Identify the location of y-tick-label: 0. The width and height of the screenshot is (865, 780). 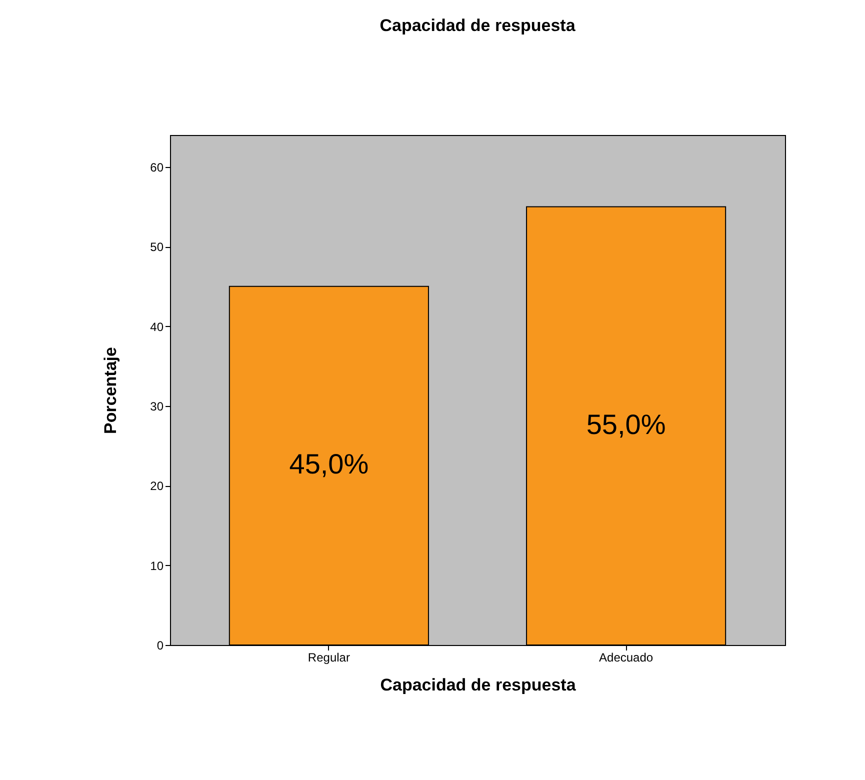
(160, 645).